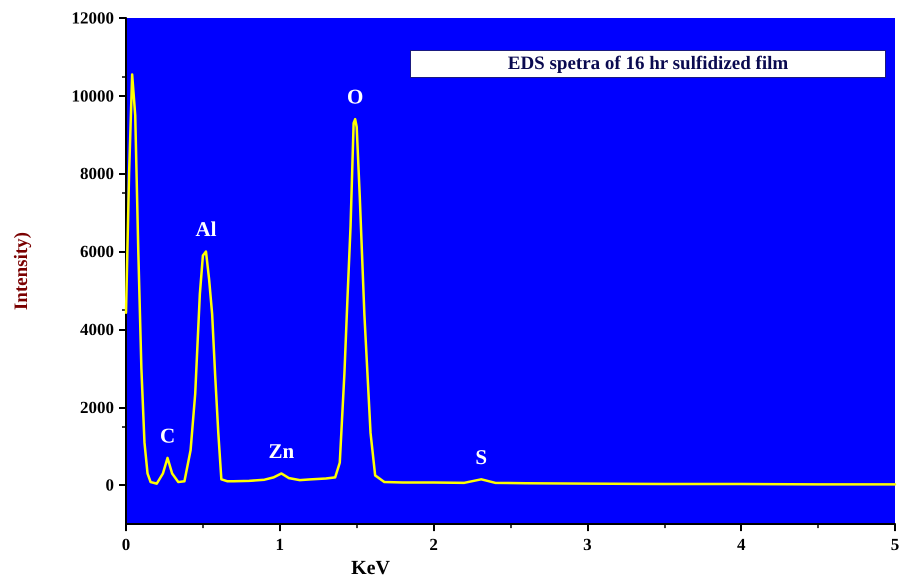 The width and height of the screenshot is (904, 583). What do you see at coordinates (741, 544) in the screenshot?
I see `x-tick-label: 4` at bounding box center [741, 544].